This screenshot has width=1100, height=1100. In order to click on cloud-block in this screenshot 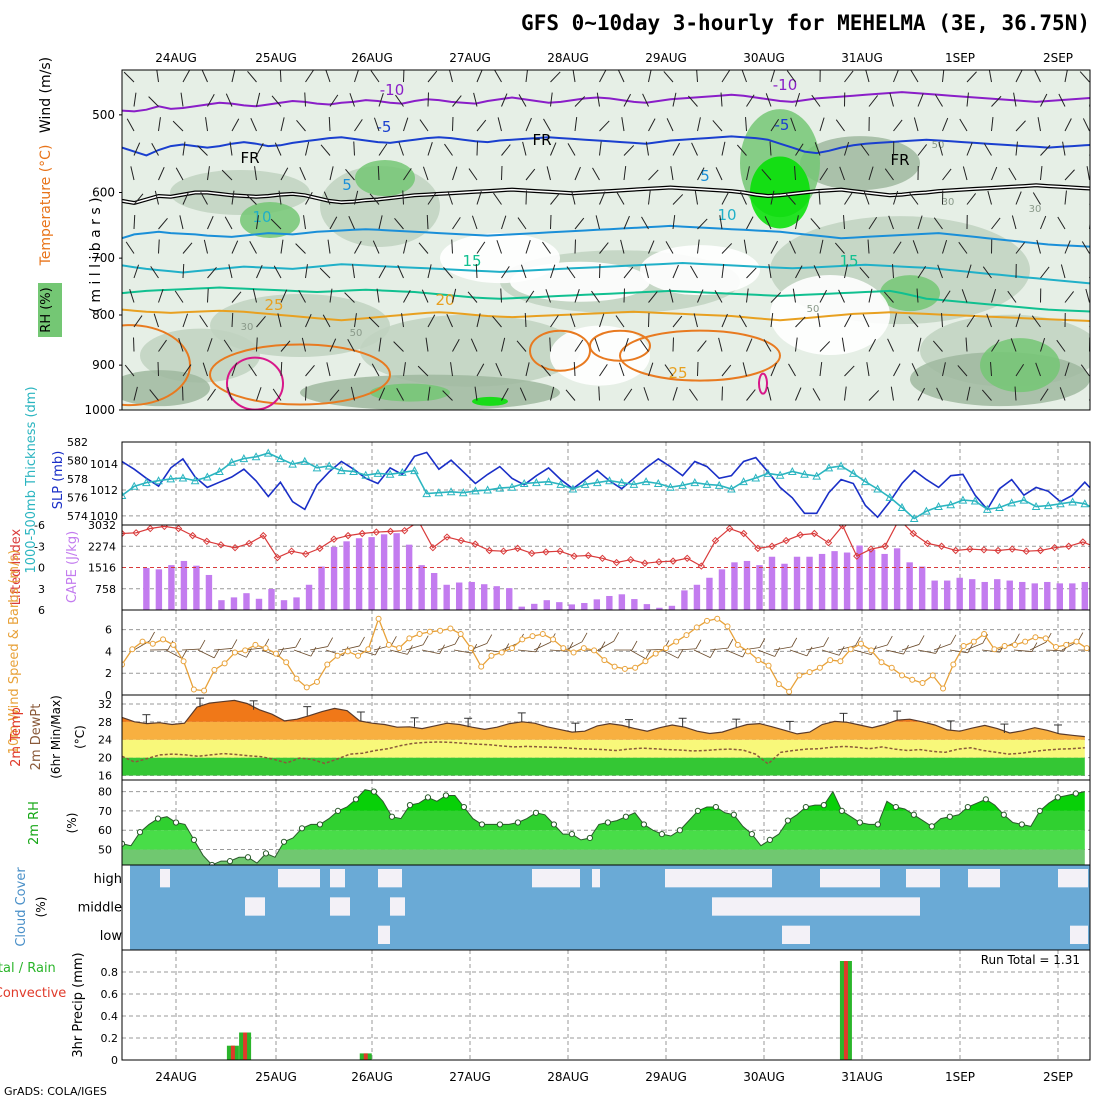, I will do `click(384, 934)`.